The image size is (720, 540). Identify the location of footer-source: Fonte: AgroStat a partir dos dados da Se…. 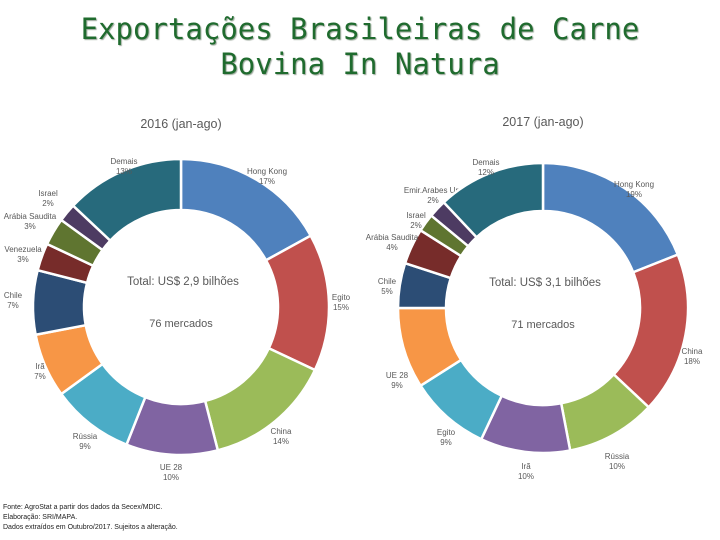
(83, 507).